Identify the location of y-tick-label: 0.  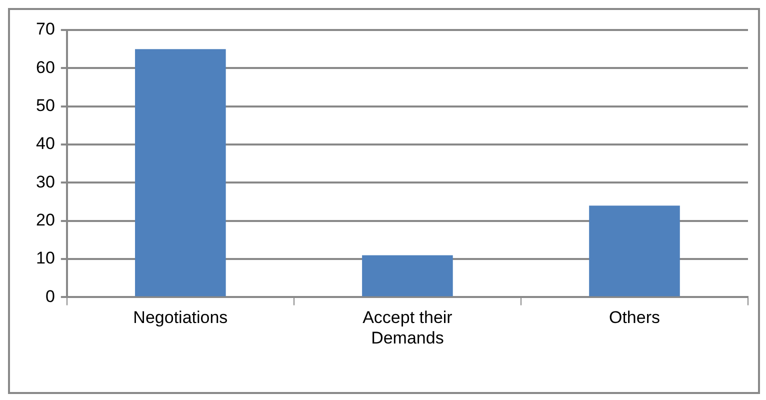
(50, 296).